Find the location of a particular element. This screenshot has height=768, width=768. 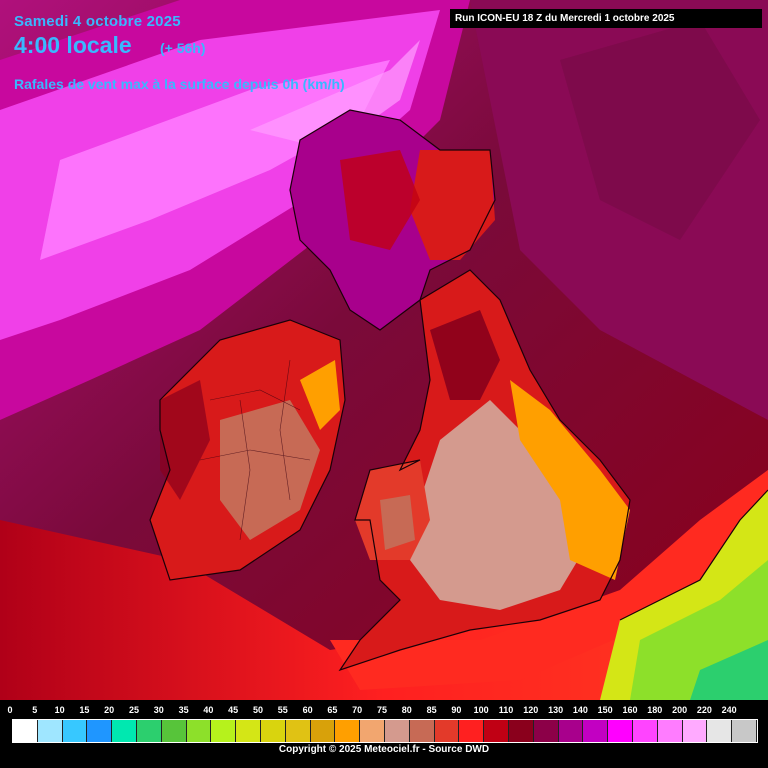

county-borders is located at coordinates (255, 450).